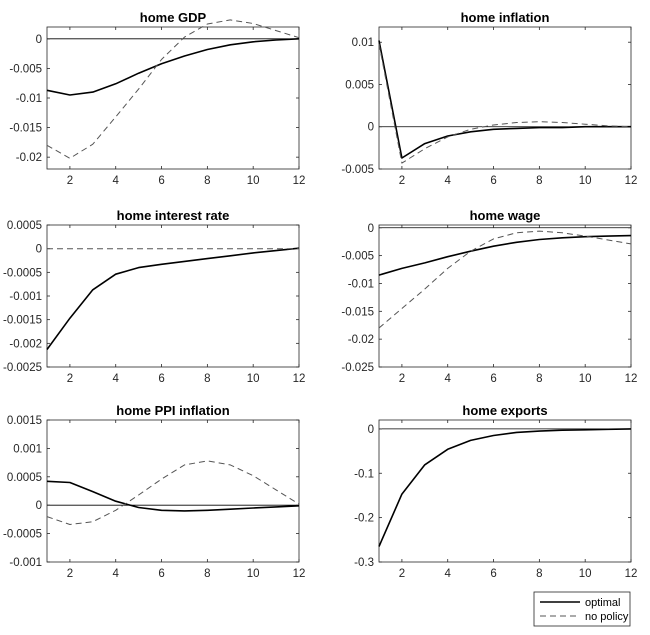 The height and width of the screenshot is (635, 650). Describe the element at coordinates (359, 85) in the screenshot. I see `home-inflation-ytick-label: 0.005` at that location.